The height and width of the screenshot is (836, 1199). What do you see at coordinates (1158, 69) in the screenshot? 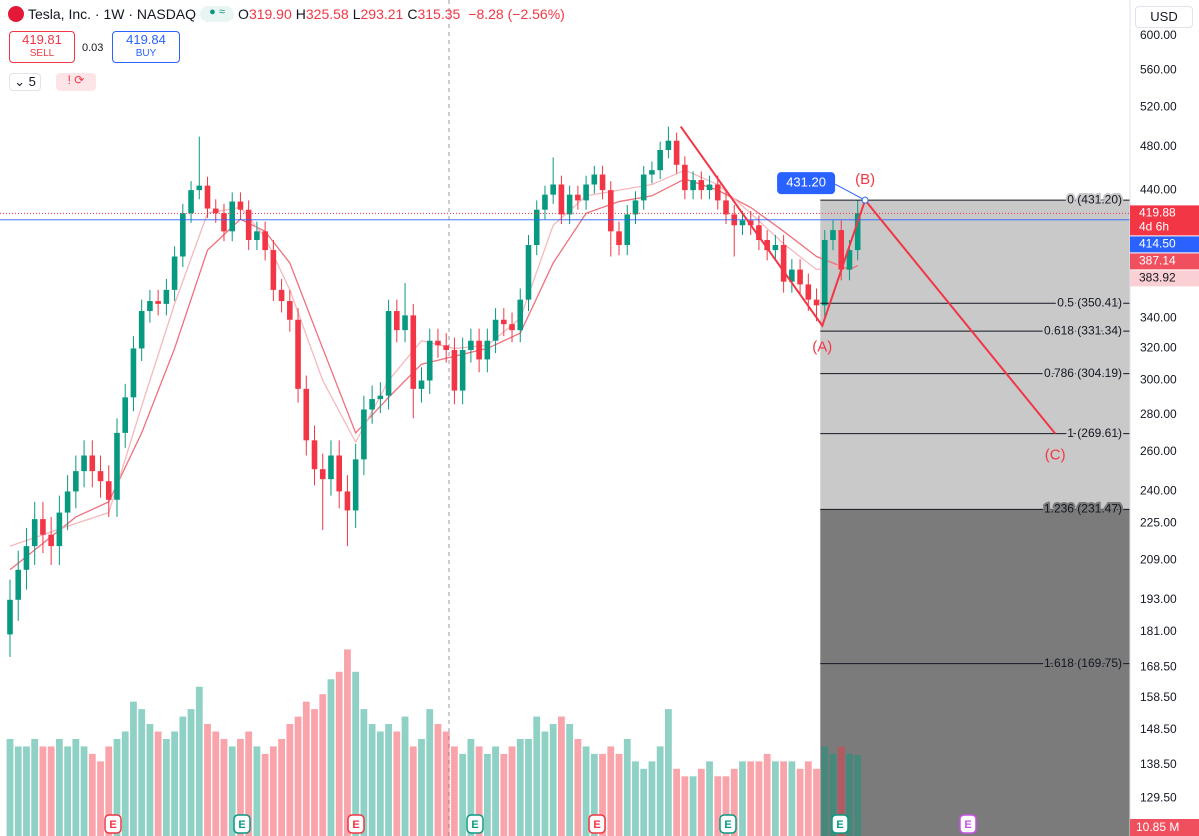
I see `y-tick-label: 560.00` at bounding box center [1158, 69].